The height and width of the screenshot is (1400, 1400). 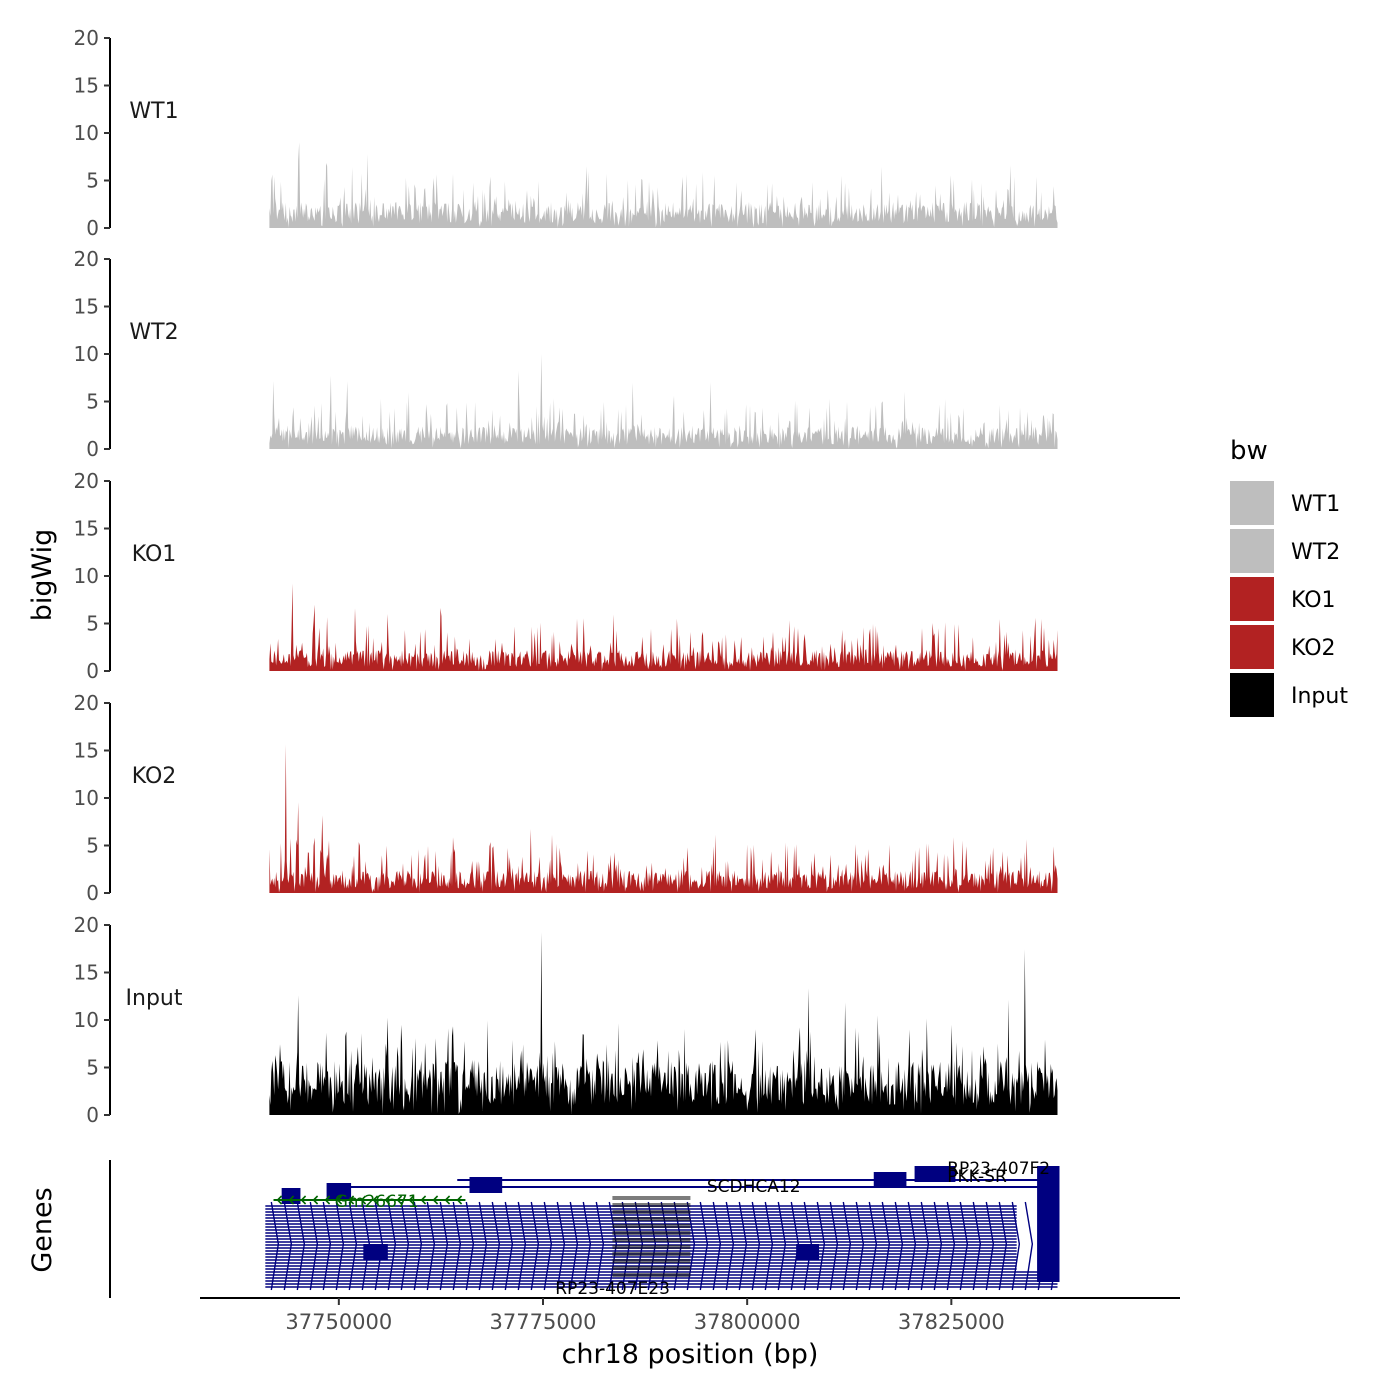 I want to click on gene-label: RP23-407E23, so click(x=612, y=1289).